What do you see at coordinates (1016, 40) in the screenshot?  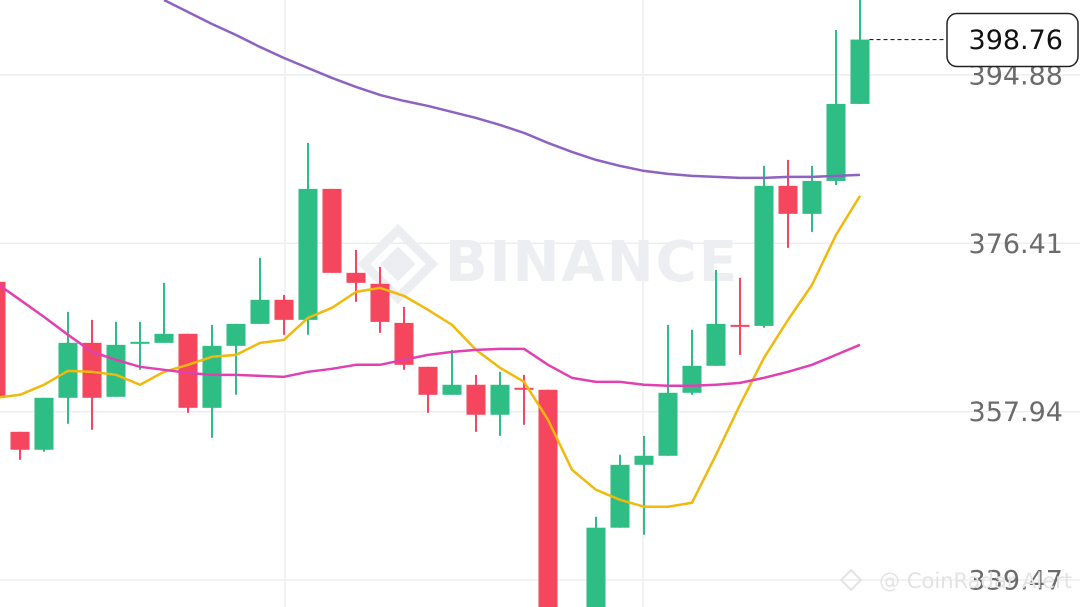 I see `price-label: 398.76` at bounding box center [1016, 40].